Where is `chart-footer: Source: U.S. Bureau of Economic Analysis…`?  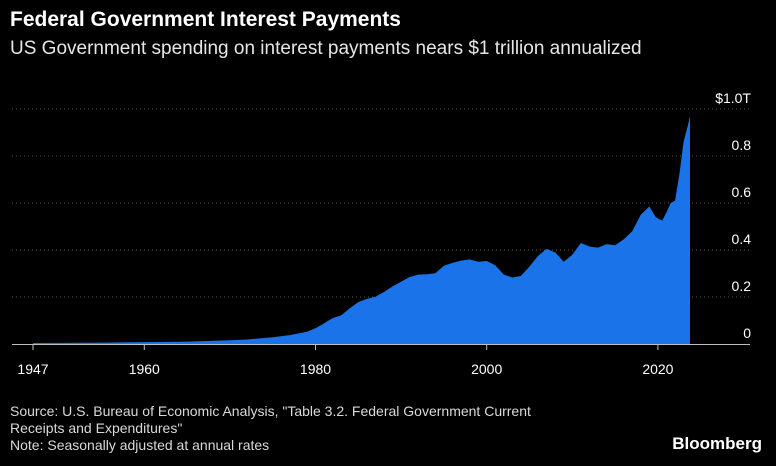 chart-footer: Source: U.S. Bureau of Economic Analysis… is located at coordinates (330, 428).